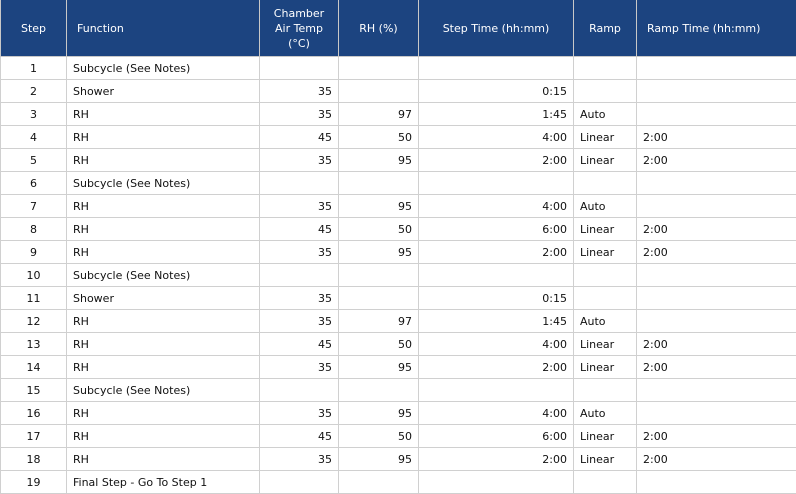  I want to click on header-ramp: Ramp, so click(605, 28).